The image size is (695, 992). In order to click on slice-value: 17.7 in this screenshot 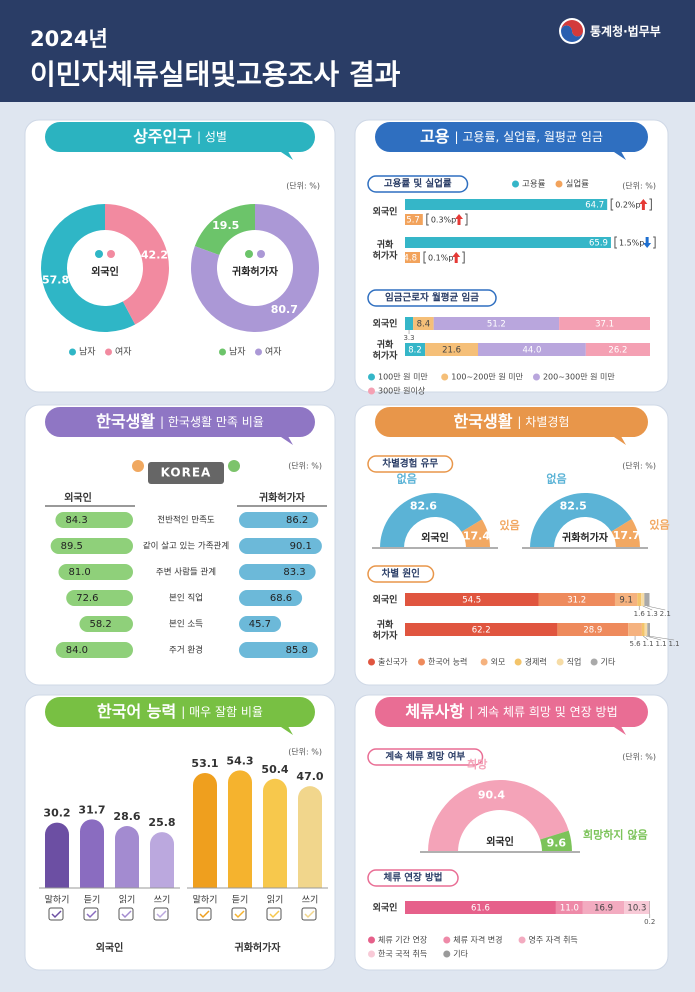, I will do `click(626, 535)`.